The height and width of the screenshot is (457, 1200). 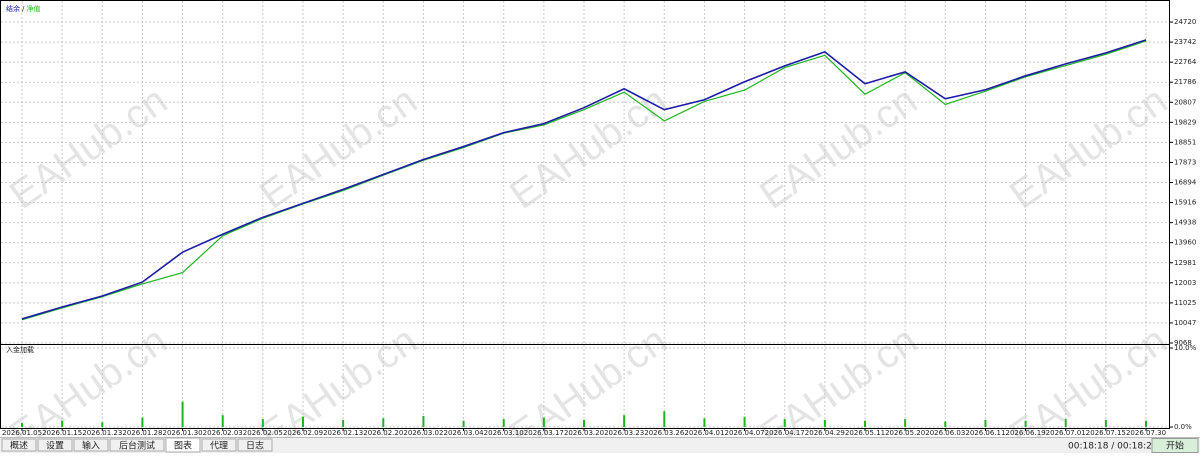 I want to click on y-tick-label: 17873, so click(x=1185, y=162).